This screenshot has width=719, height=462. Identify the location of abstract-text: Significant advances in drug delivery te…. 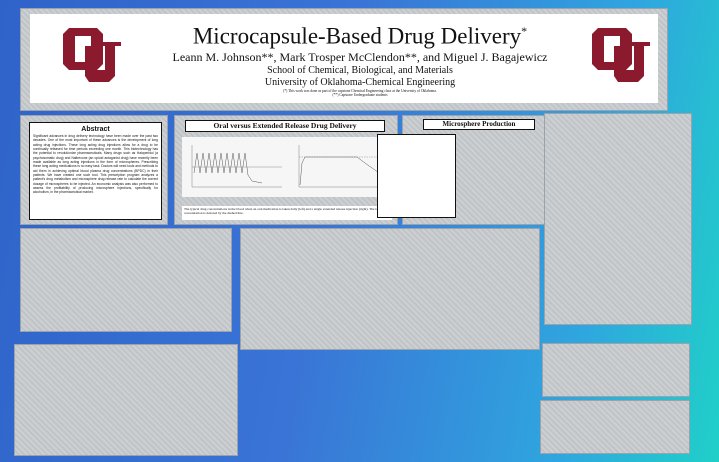
(95, 164).